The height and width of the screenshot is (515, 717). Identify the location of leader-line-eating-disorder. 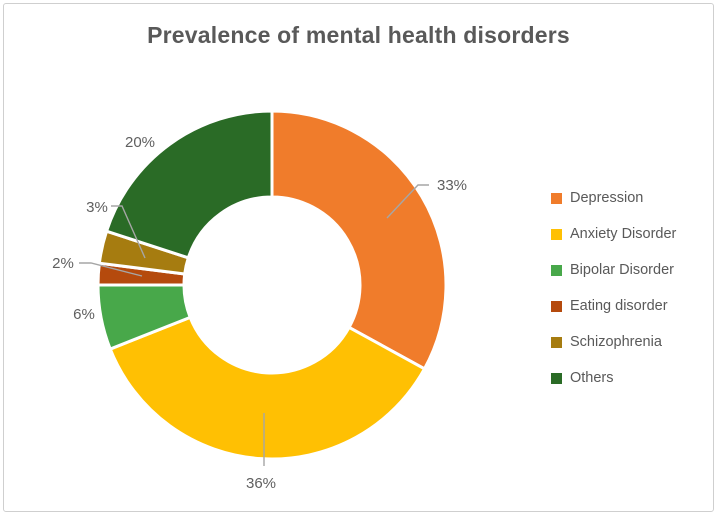
(111, 269).